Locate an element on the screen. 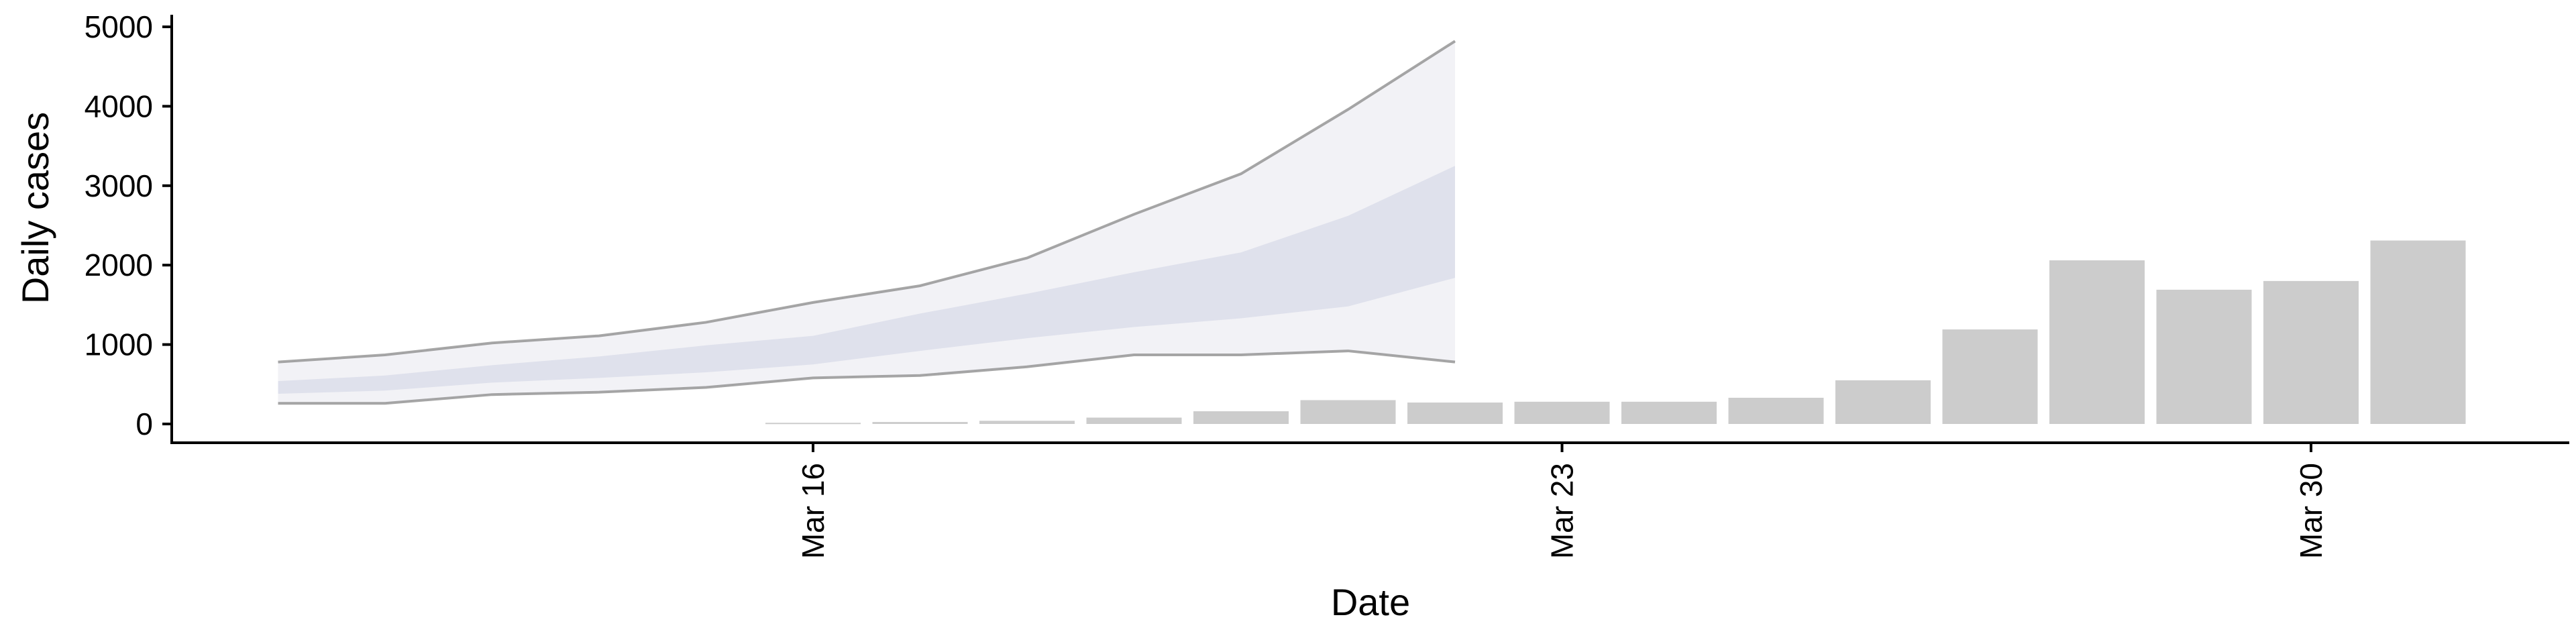  x-tick-label: Mar 16 is located at coordinates (813, 511).